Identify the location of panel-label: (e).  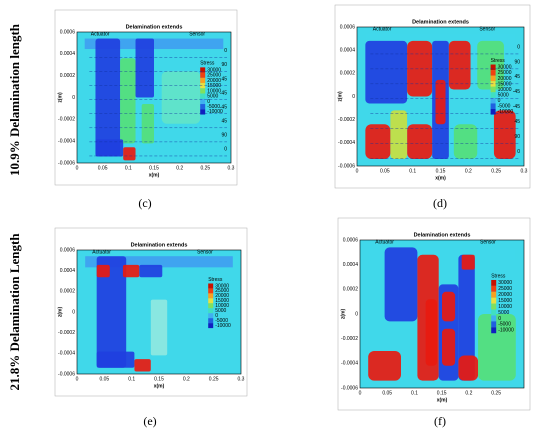
(149, 421).